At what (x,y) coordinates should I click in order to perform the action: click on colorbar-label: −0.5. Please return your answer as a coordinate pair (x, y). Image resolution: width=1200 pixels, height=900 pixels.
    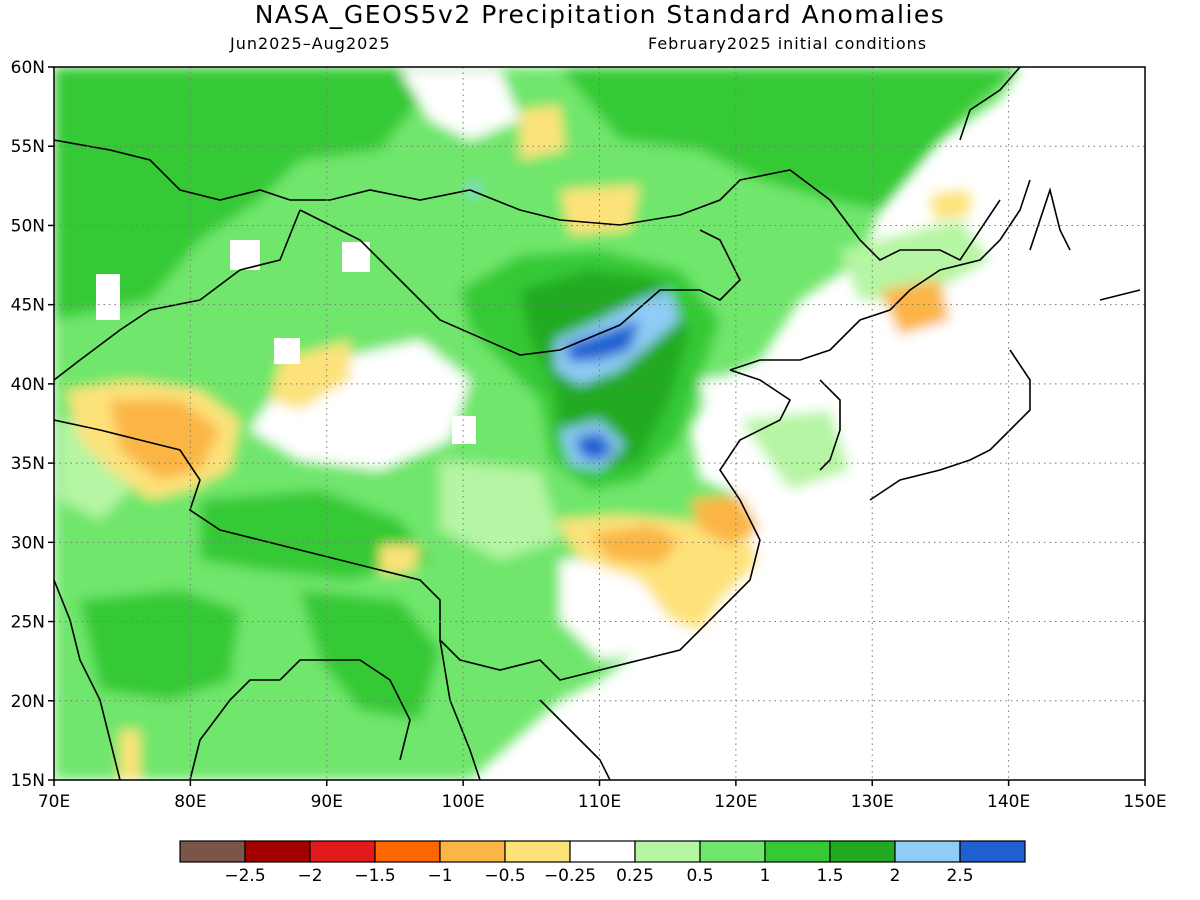
    Looking at the image, I should click on (504, 876).